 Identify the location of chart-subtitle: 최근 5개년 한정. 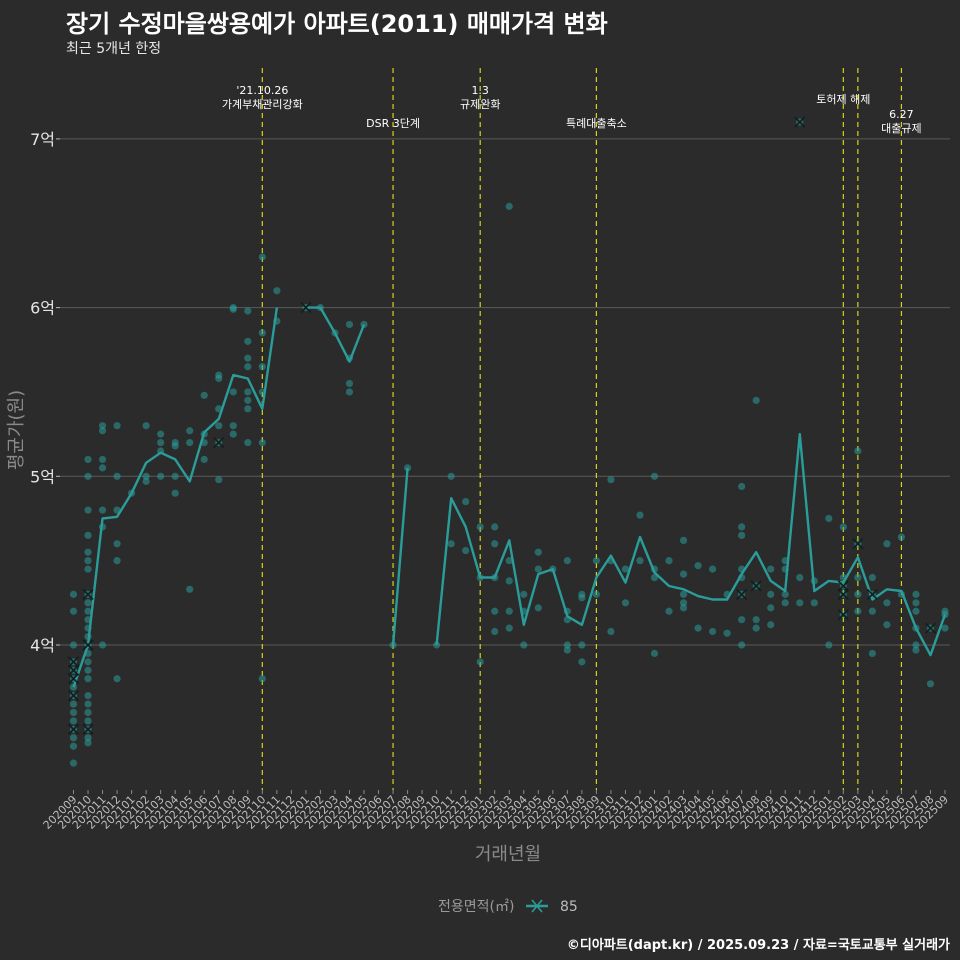
(114, 49).